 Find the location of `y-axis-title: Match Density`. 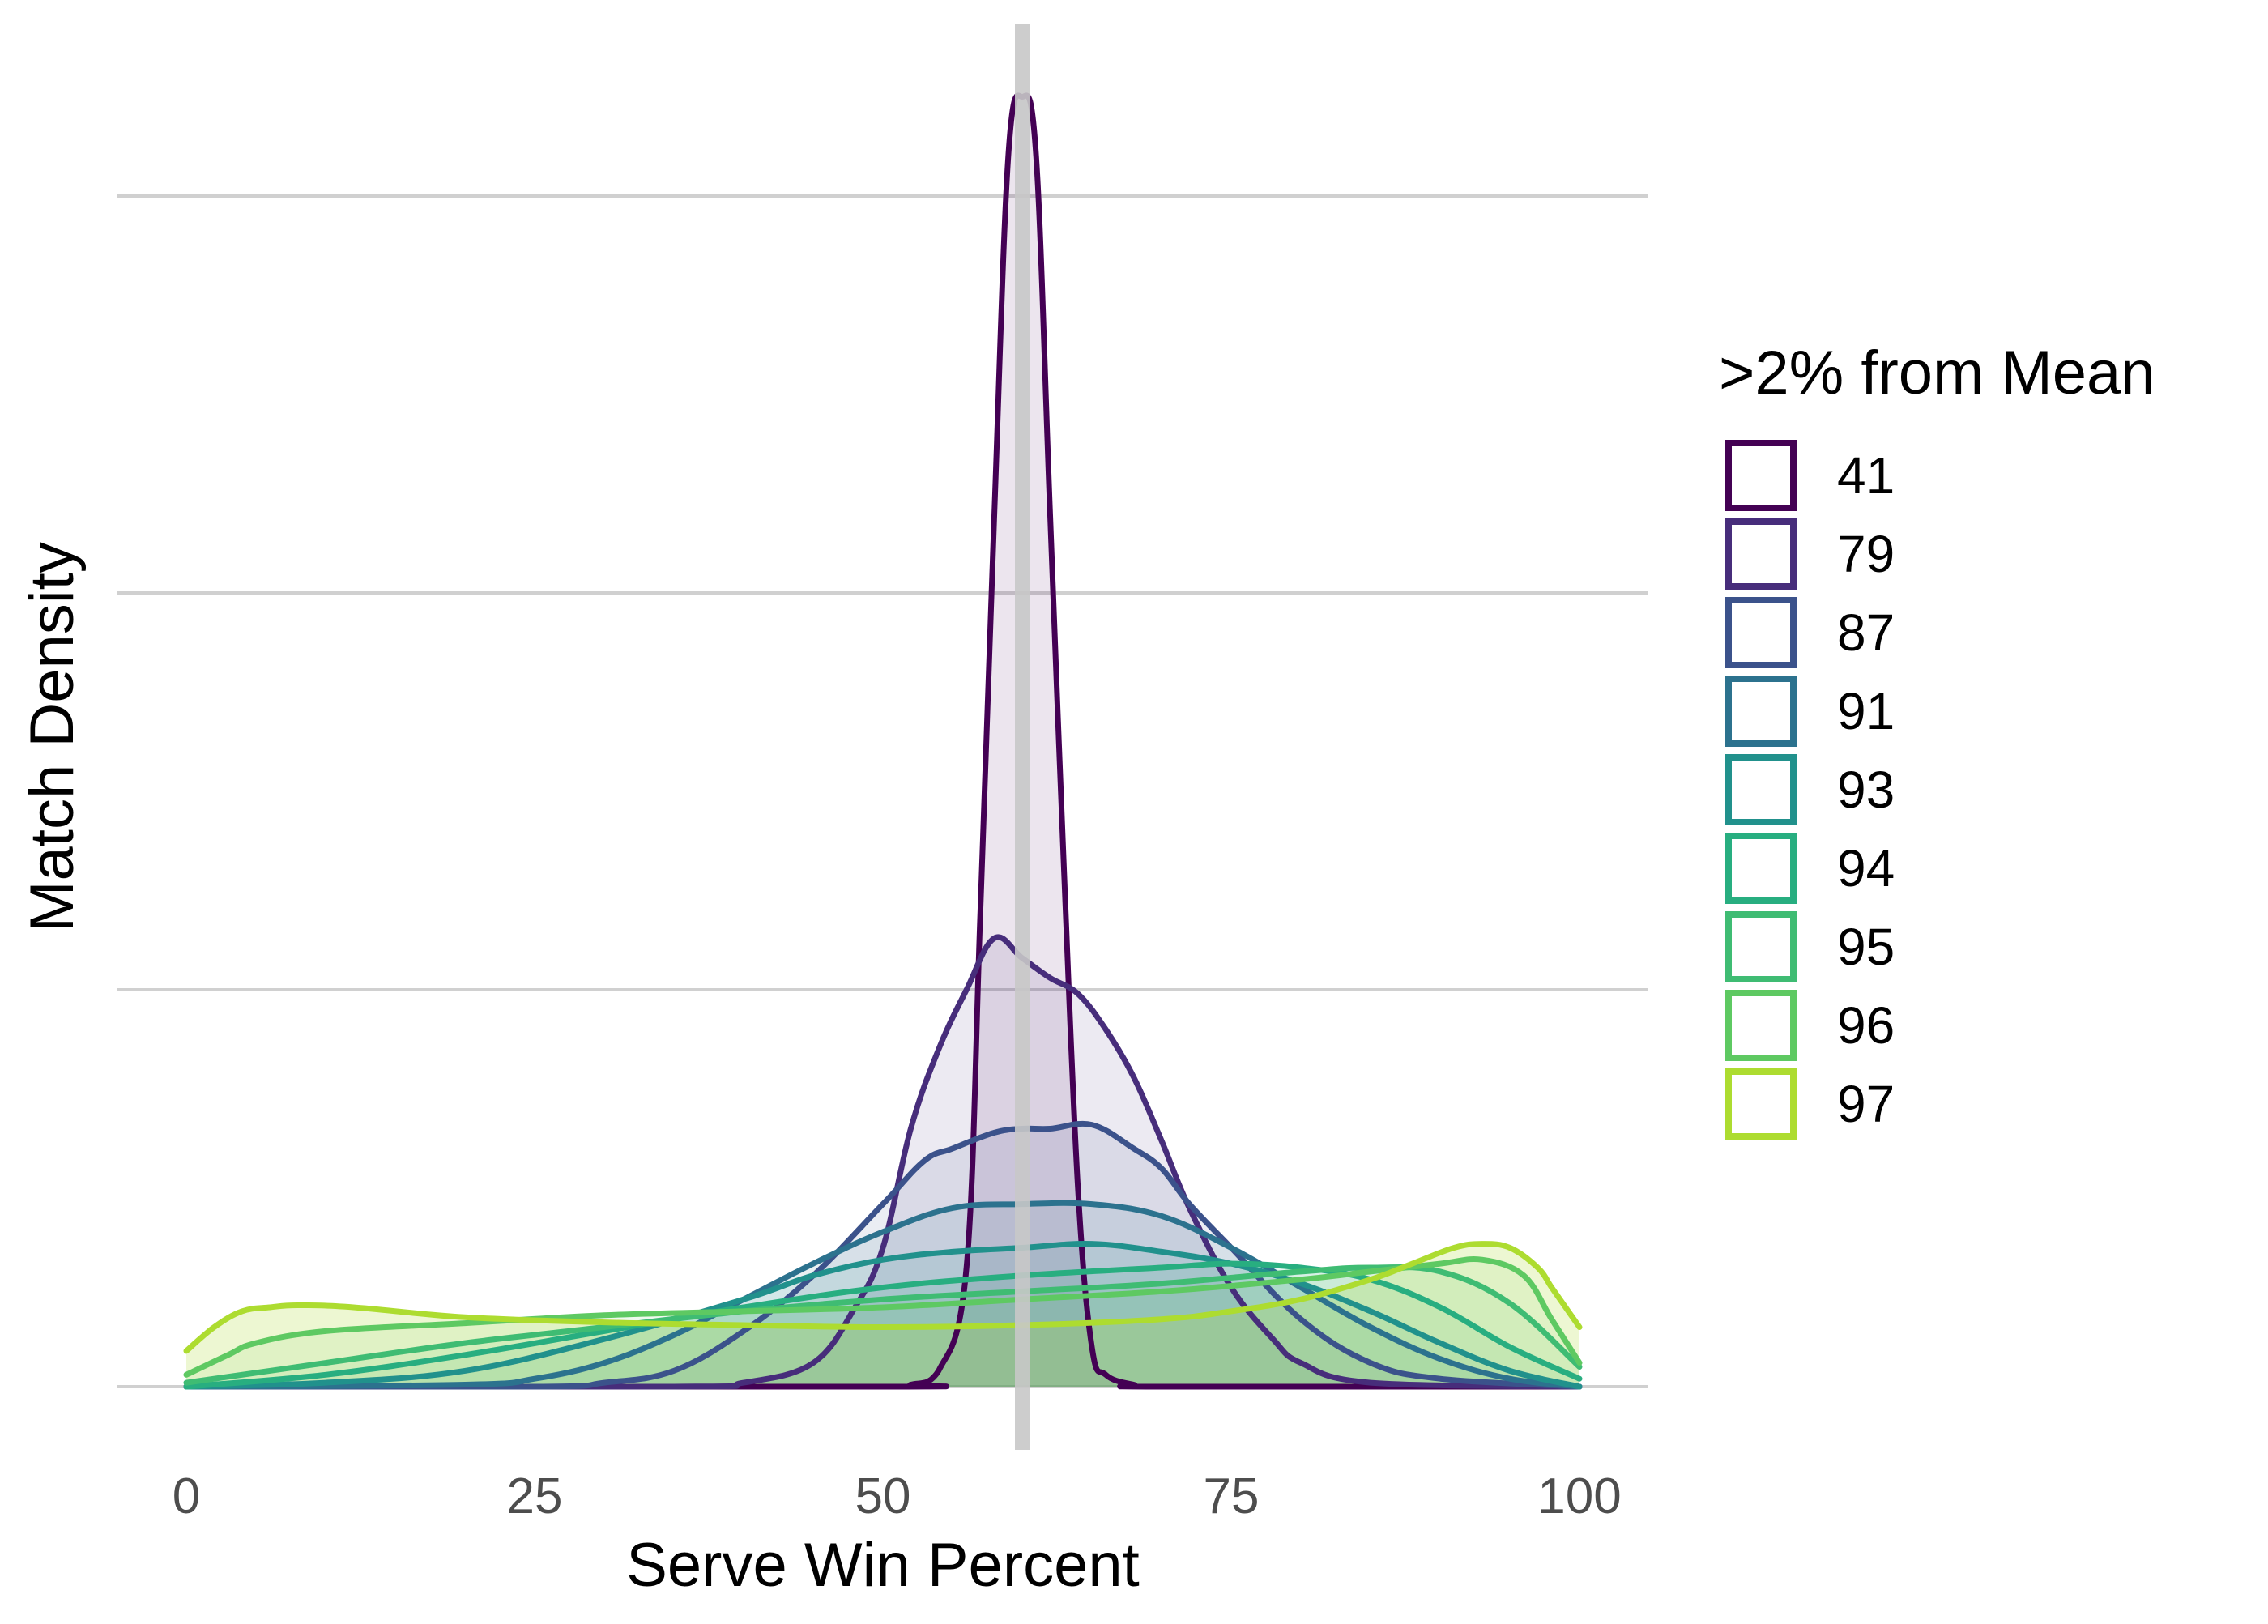

y-axis-title: Match Density is located at coordinates (52, 737).